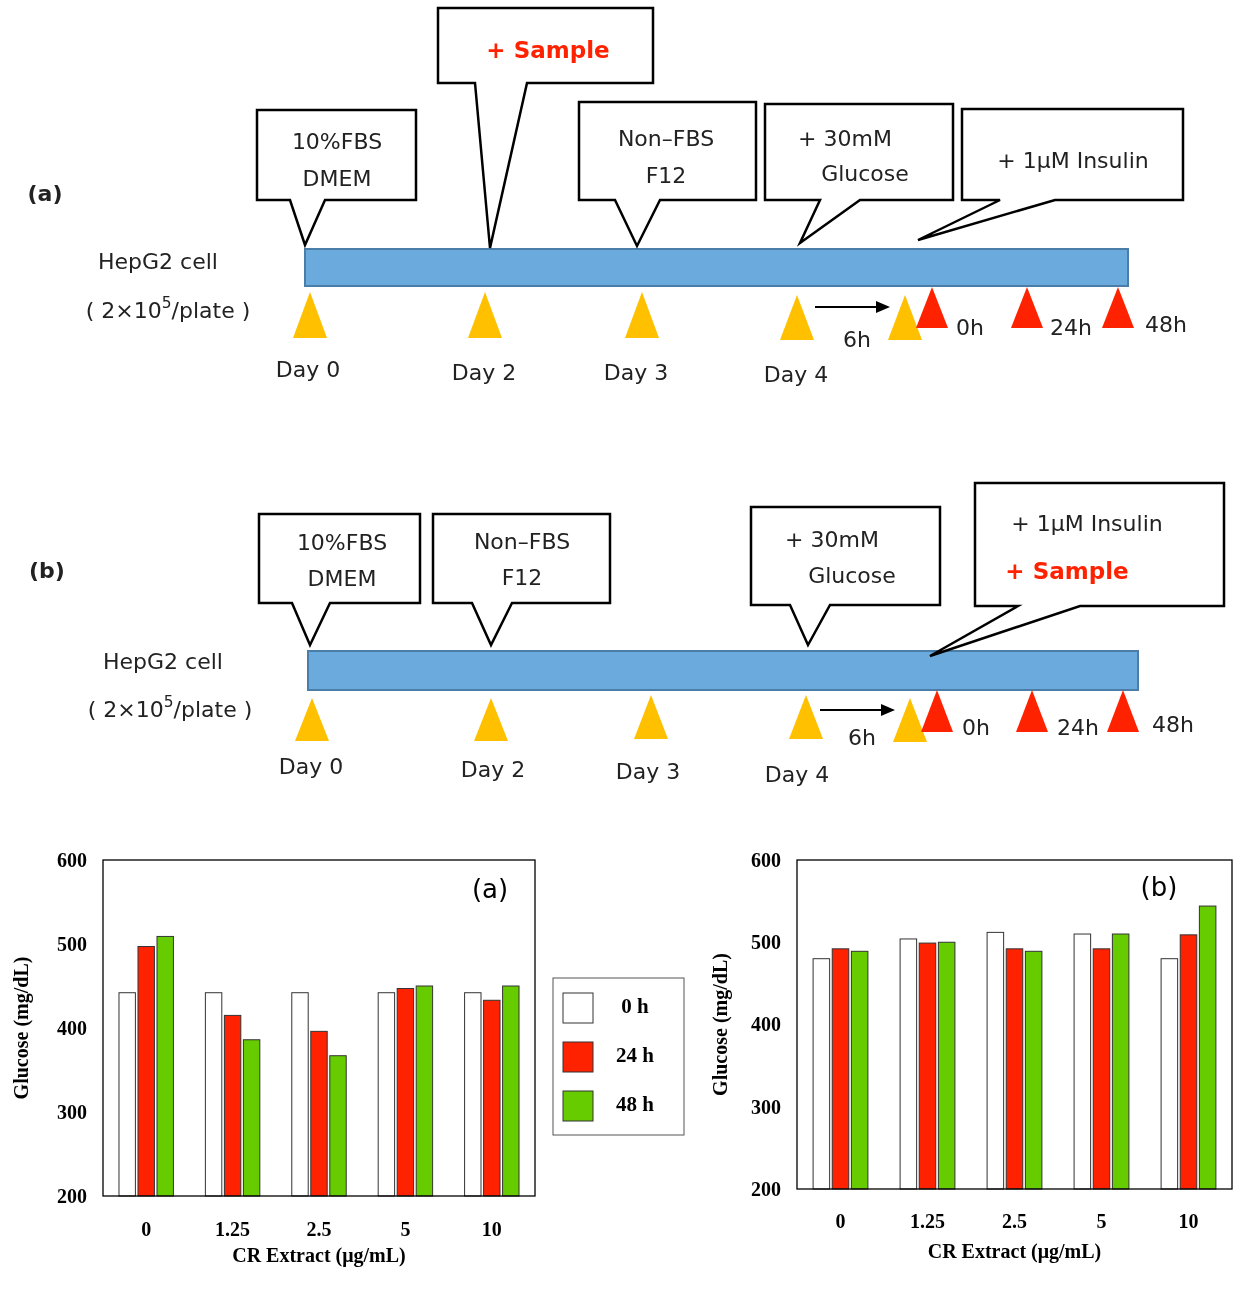 Image resolution: width=1246 pixels, height=1289 pixels. I want to click on annotation: (b), so click(1159, 887).